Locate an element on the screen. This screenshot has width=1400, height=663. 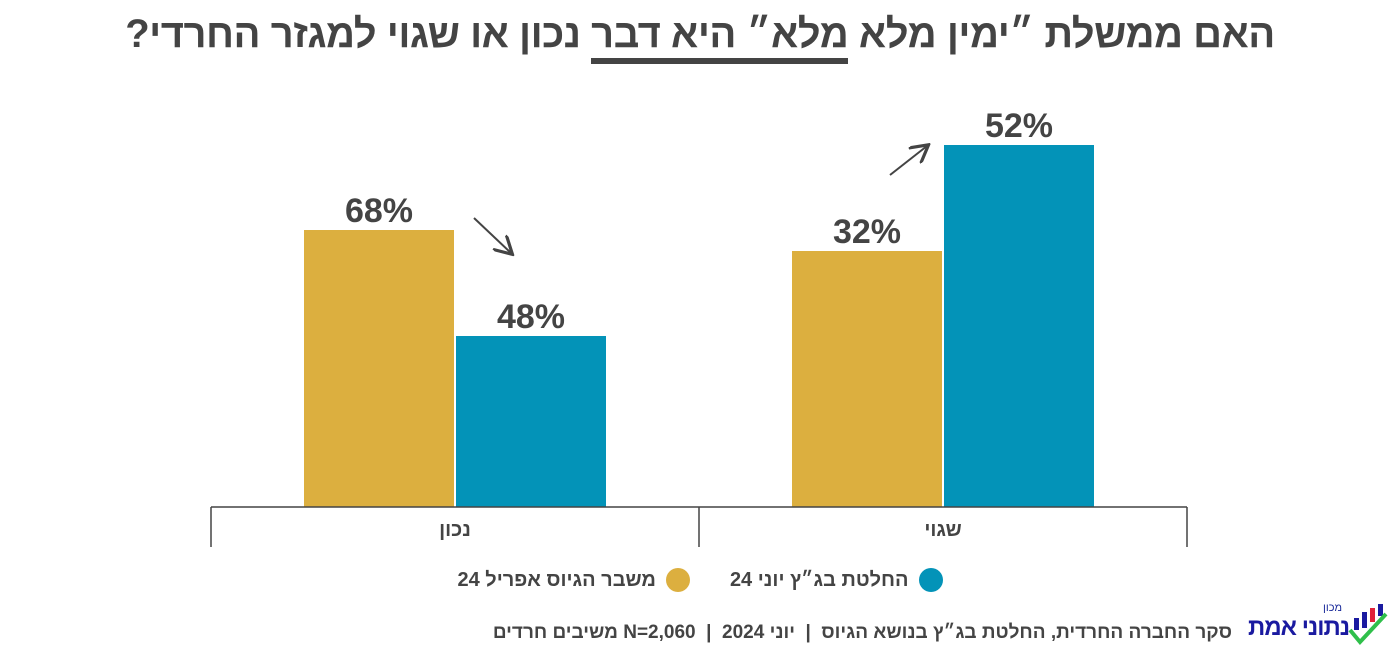
logo: מכון נתוני אמת is located at coordinates (1318, 625).